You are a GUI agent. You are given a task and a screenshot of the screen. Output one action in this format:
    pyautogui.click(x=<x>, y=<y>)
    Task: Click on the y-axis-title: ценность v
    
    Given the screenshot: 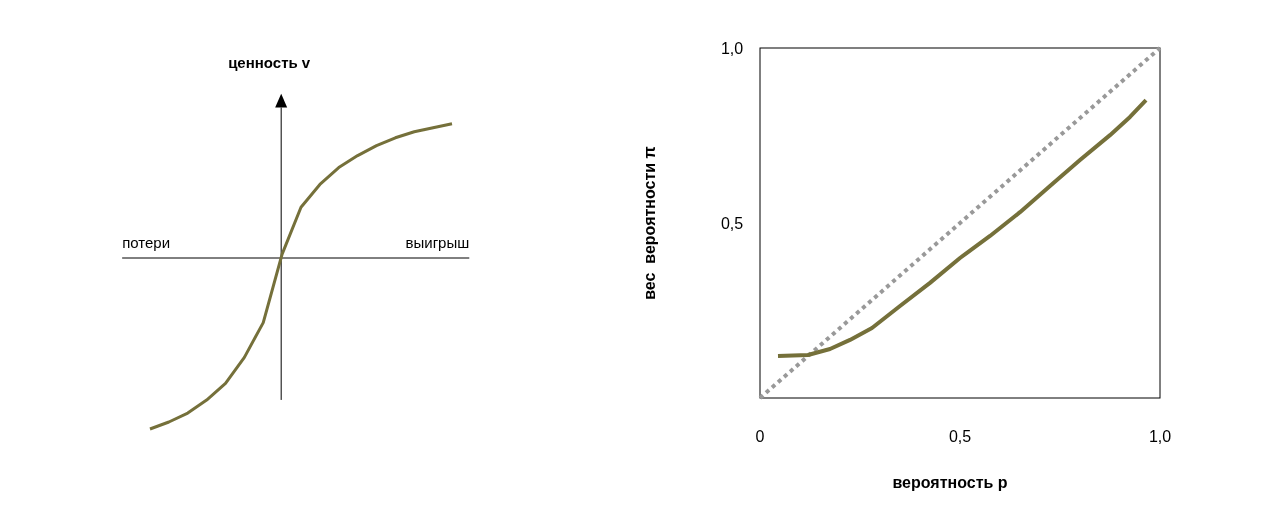 What is the action you would take?
    pyautogui.click(x=269, y=62)
    